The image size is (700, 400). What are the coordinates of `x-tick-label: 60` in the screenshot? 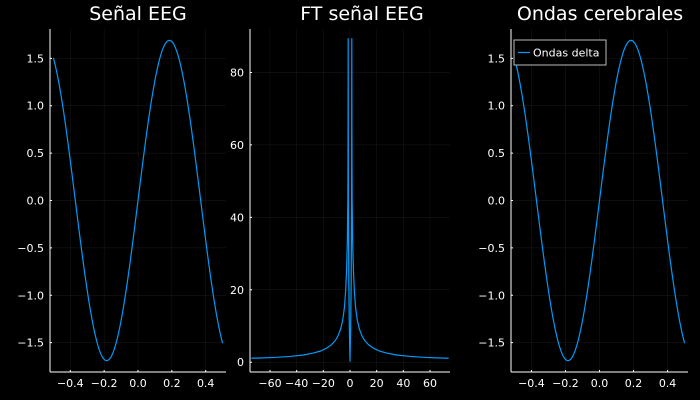 It's located at (430, 383).